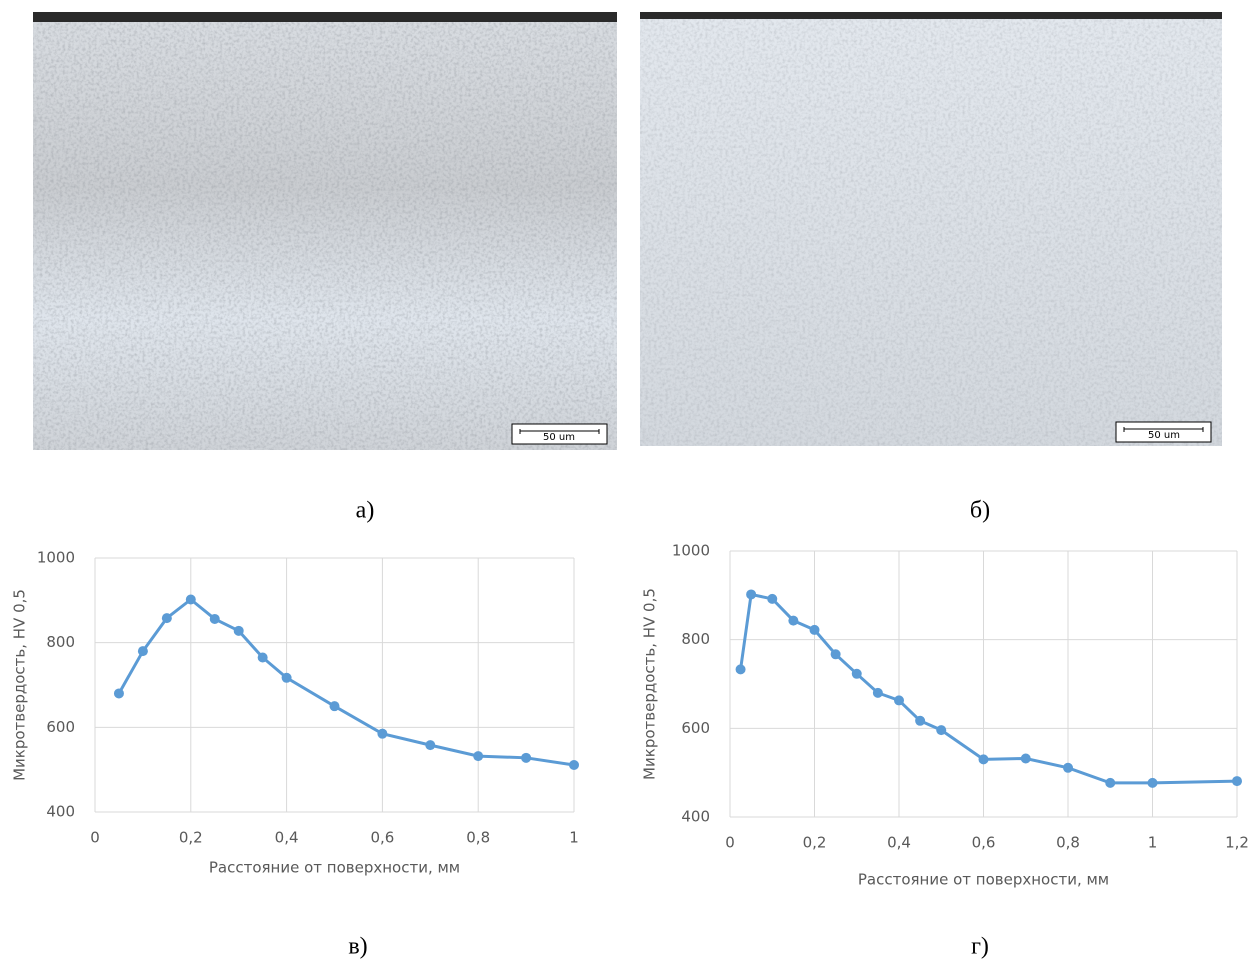  What do you see at coordinates (357, 947) in the screenshot?
I see `caption: в)` at bounding box center [357, 947].